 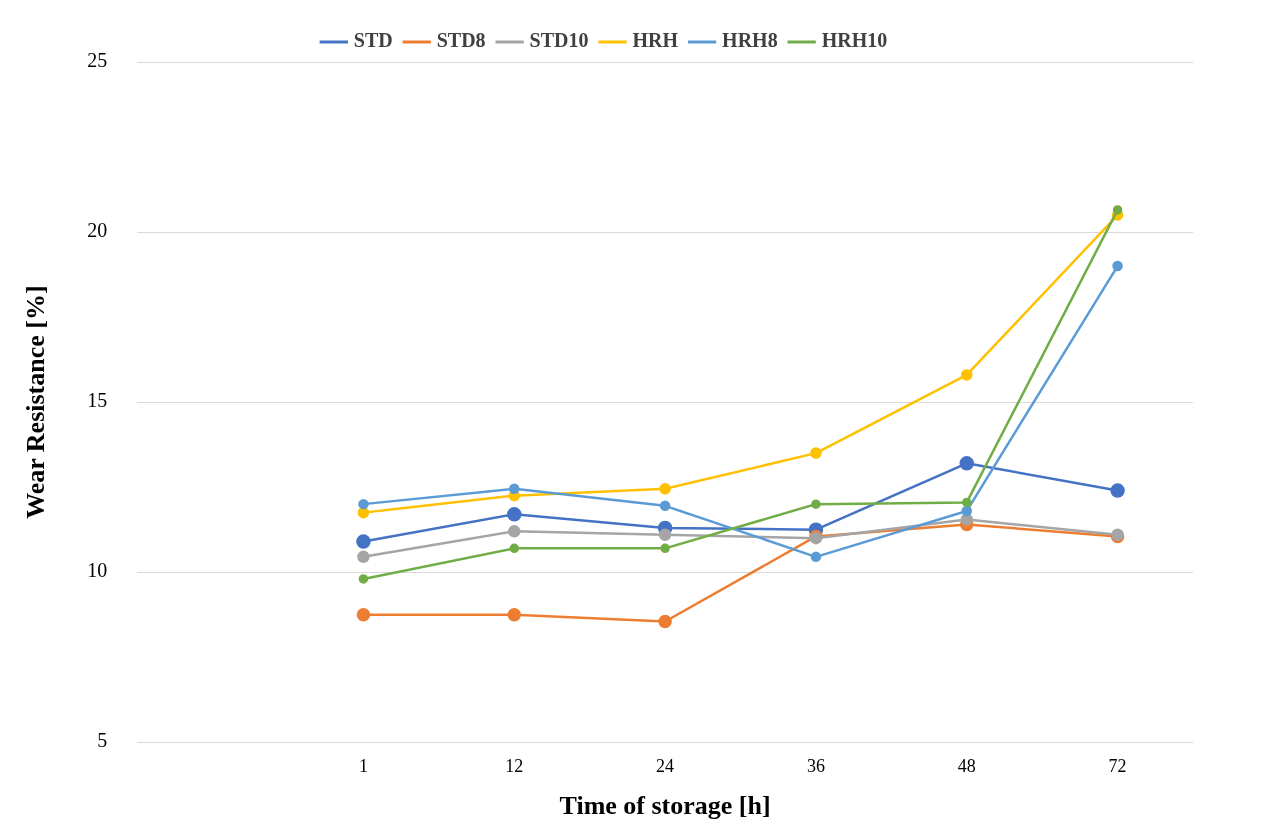 What do you see at coordinates (36, 402) in the screenshot?
I see `y-axis-title: Wear Resistance [%]` at bounding box center [36, 402].